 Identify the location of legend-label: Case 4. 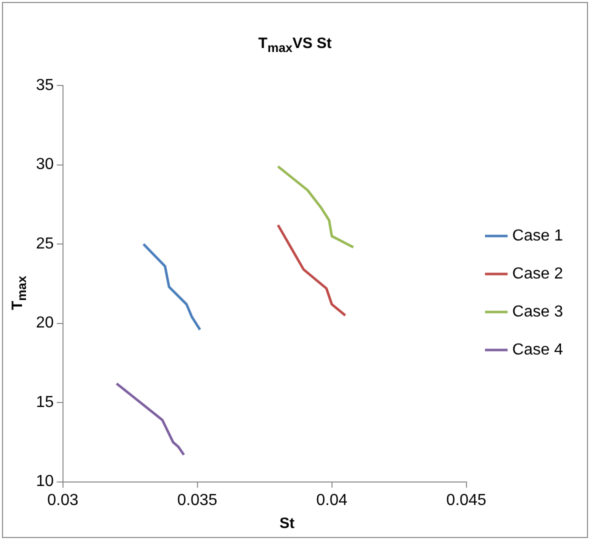
(538, 349).